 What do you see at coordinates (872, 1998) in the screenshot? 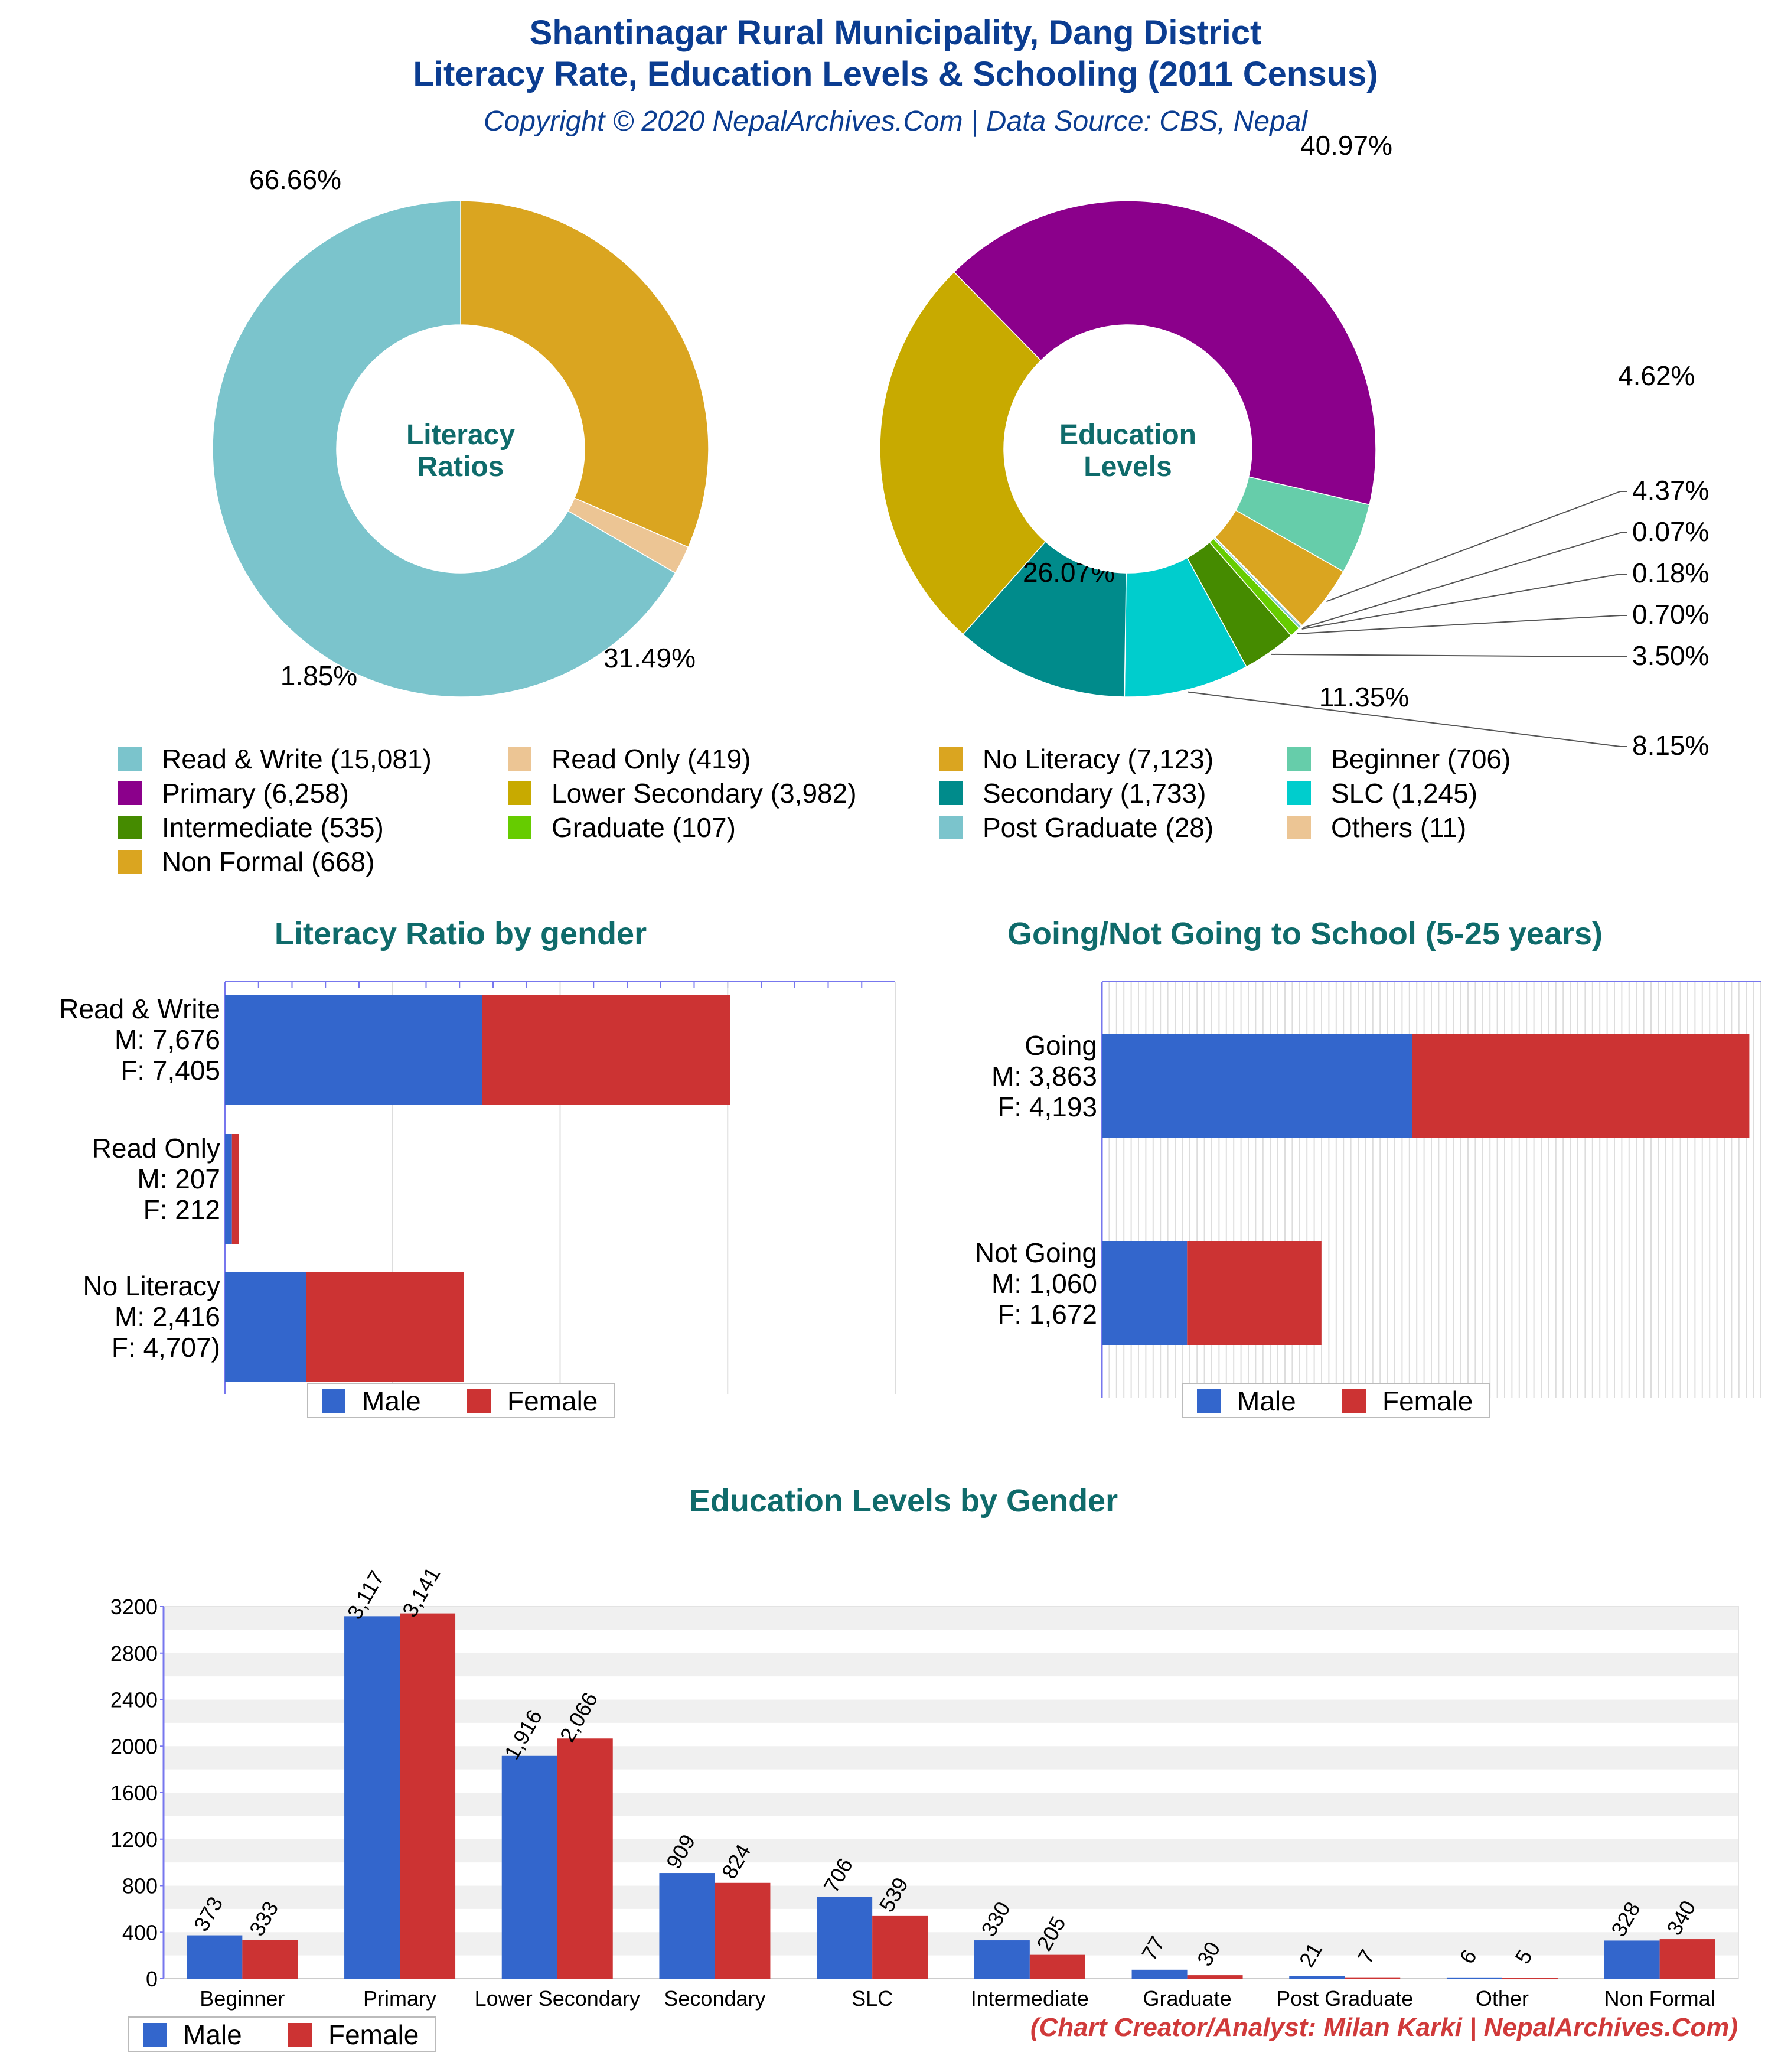
I see `x-category-label: SLC` at bounding box center [872, 1998].